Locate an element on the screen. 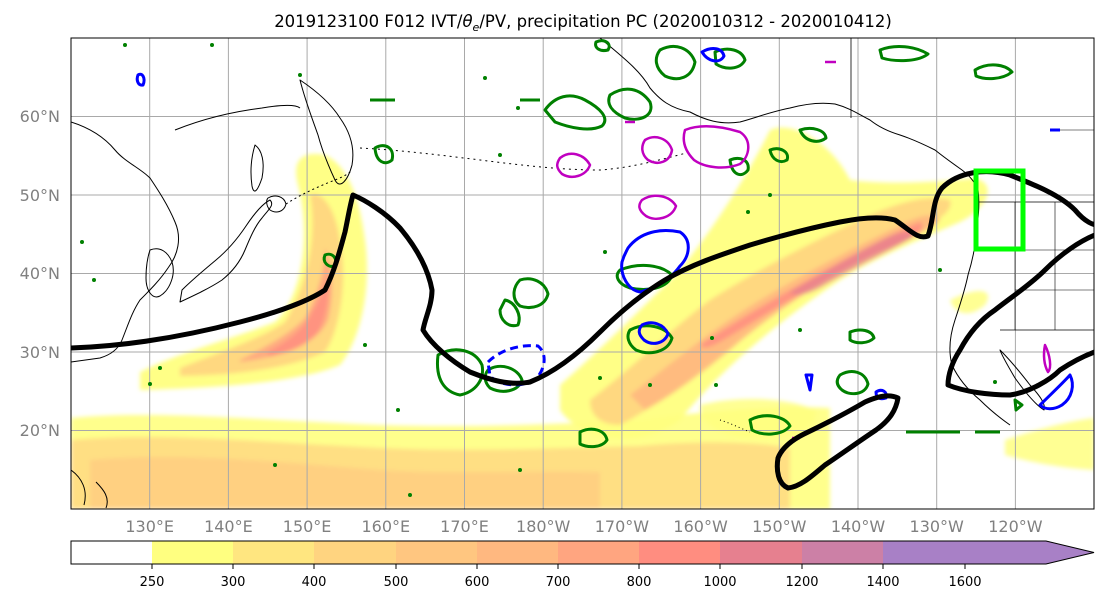 Image resolution: width=1105 pixels, height=603 pixels. lon-label-170w: 170°W is located at coordinates (622, 526).